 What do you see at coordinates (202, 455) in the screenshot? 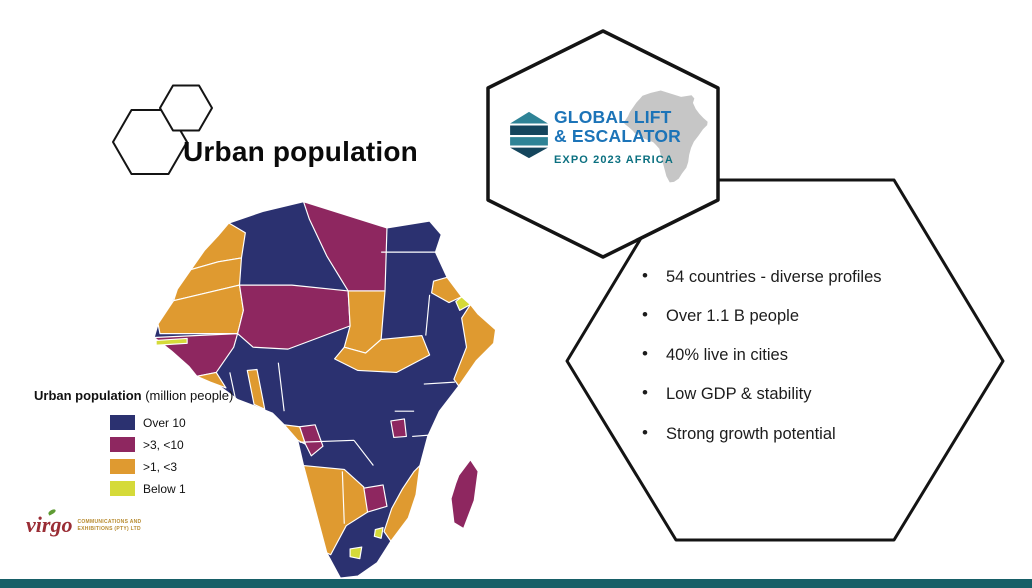
I see `legend-items: Over 10 >3, <10 >1, <3 Below 1` at bounding box center [202, 455].